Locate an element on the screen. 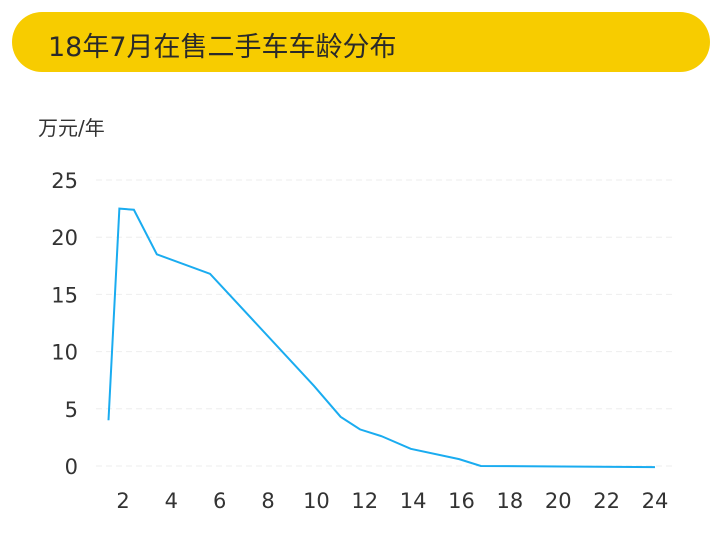 The height and width of the screenshot is (546, 721). x-tick-label: 24 is located at coordinates (655, 501).